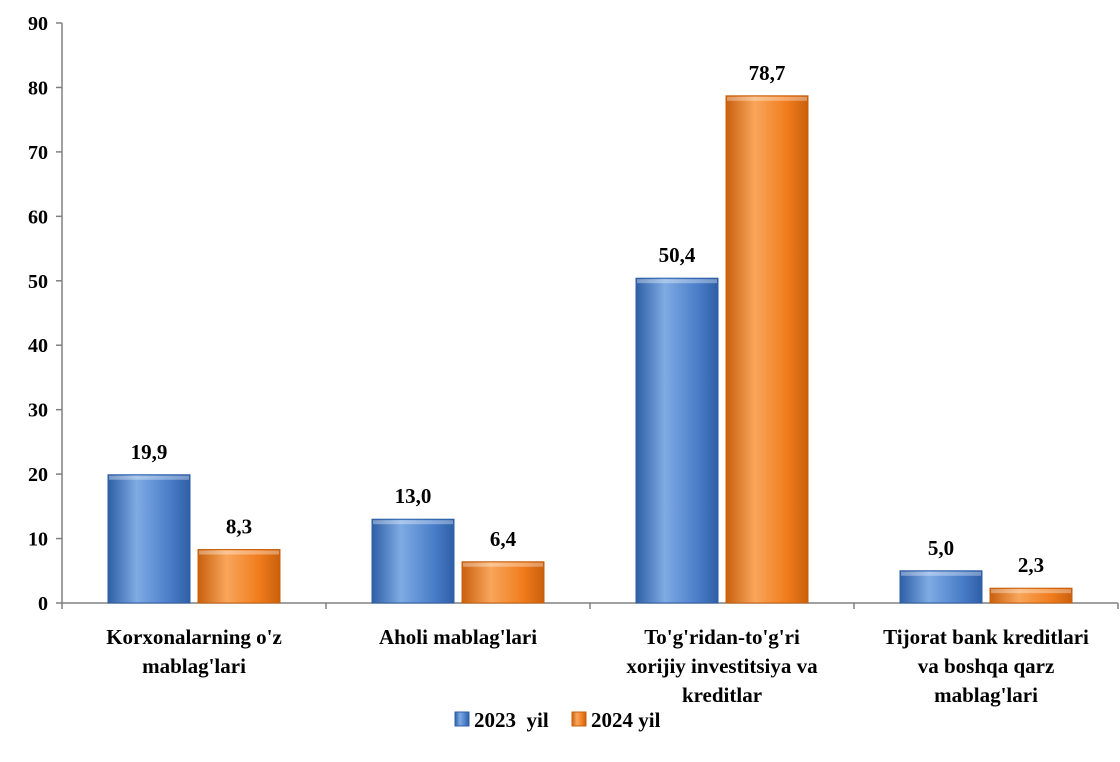 This screenshot has height=762, width=1120. I want to click on data-label: 19,9, so click(149, 452).